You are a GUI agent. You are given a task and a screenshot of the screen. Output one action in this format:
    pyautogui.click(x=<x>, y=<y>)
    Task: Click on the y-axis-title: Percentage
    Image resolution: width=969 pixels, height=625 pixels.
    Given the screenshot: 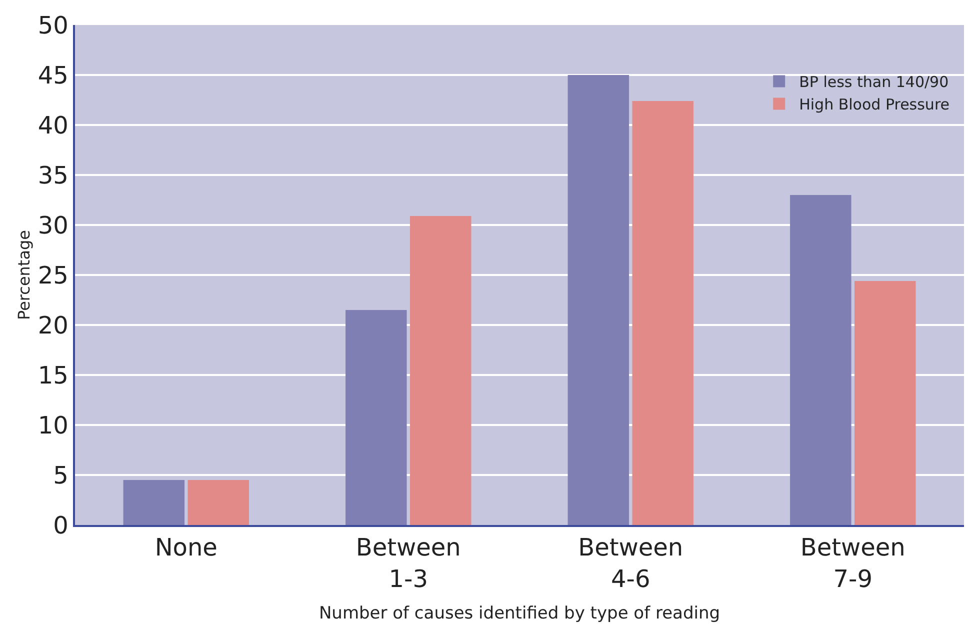 What is the action you would take?
    pyautogui.click(x=24, y=275)
    